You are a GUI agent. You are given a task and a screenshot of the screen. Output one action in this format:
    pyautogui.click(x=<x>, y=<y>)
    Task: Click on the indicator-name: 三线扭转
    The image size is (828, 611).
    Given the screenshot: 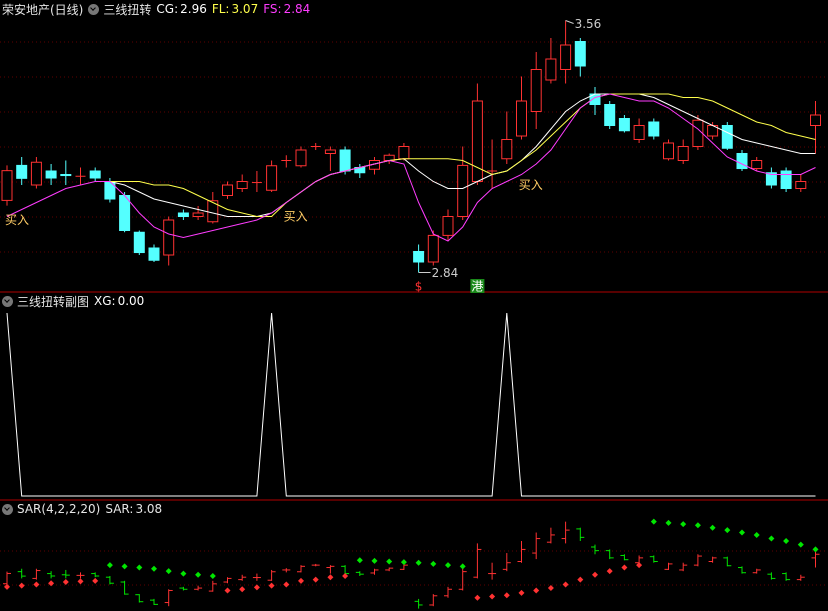 What is the action you would take?
    pyautogui.click(x=127, y=9)
    